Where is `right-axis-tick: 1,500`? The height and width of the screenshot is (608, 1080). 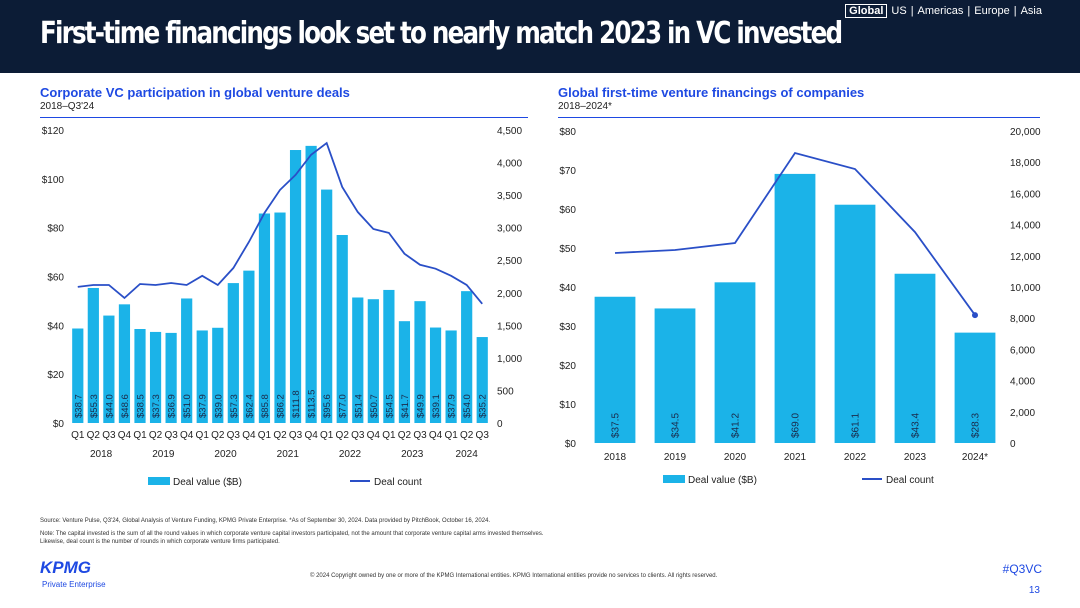
right-axis-tick: 1,500 is located at coordinates (509, 326).